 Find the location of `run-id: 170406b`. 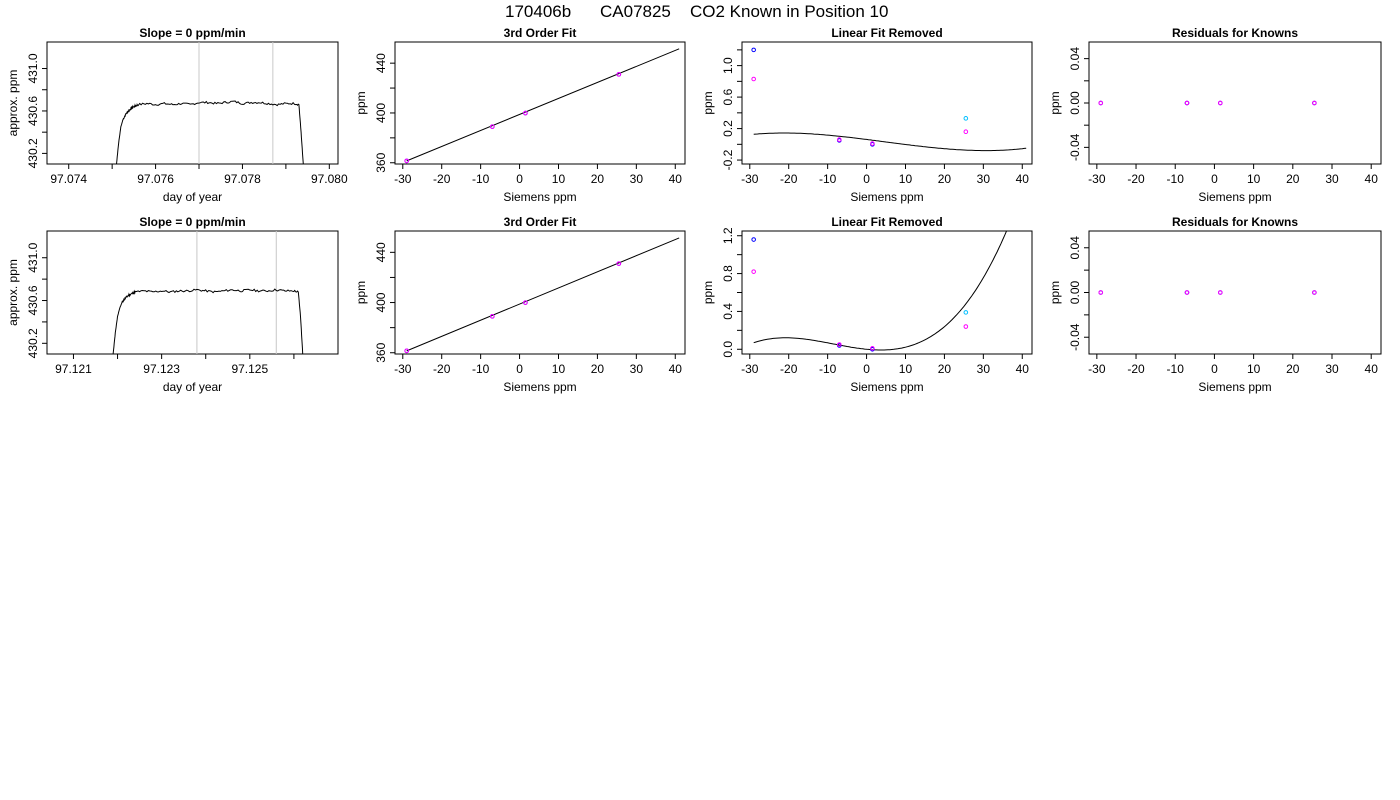

run-id: 170406b is located at coordinates (538, 11).